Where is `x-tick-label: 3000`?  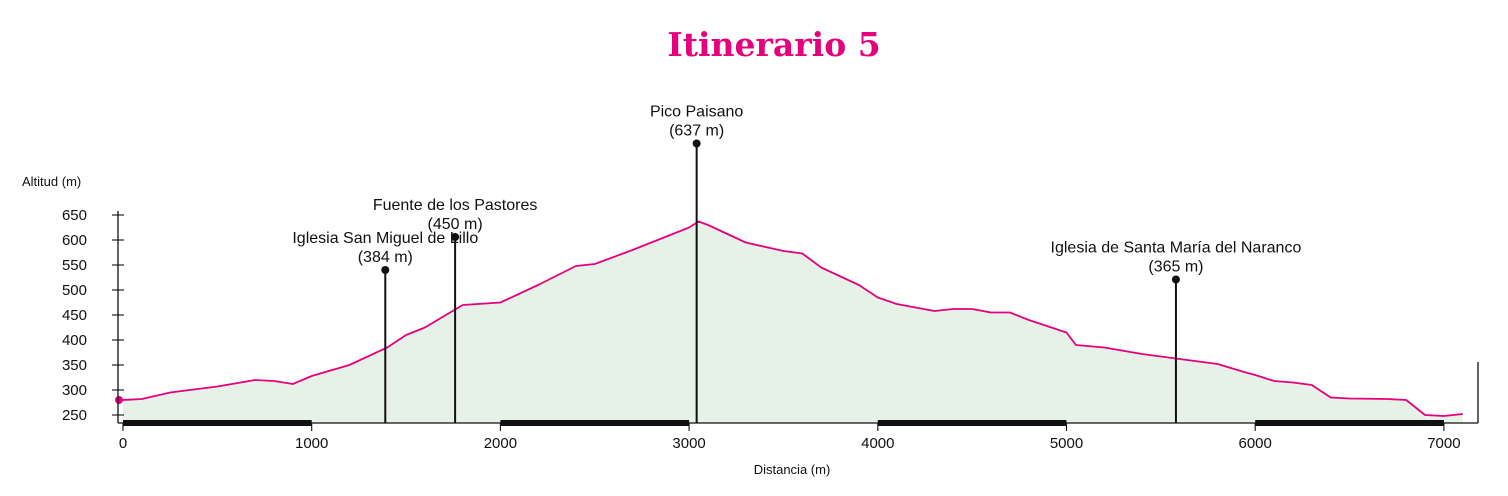
x-tick-label: 3000 is located at coordinates (688, 443).